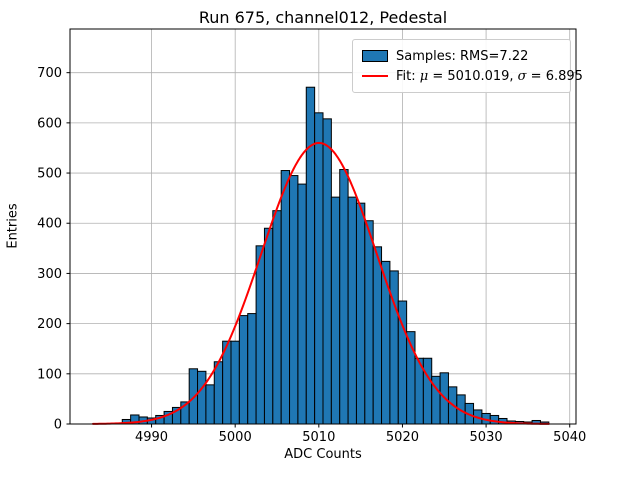  What do you see at coordinates (49, 224) in the screenshot?
I see `y-tick-label: 400` at bounding box center [49, 224].